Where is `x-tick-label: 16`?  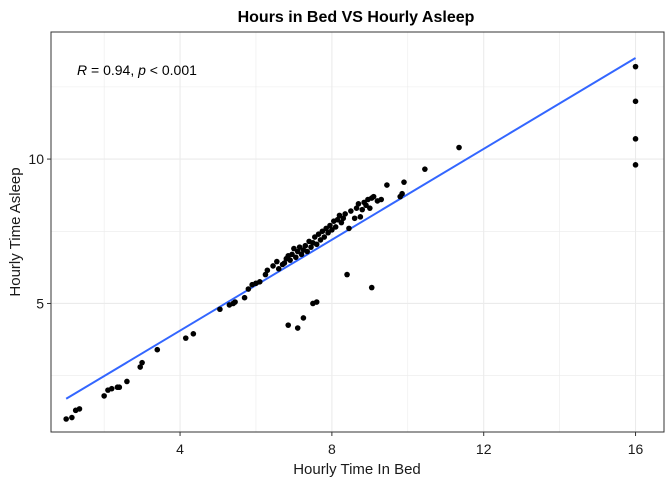 x-tick-label: 16 is located at coordinates (636, 449).